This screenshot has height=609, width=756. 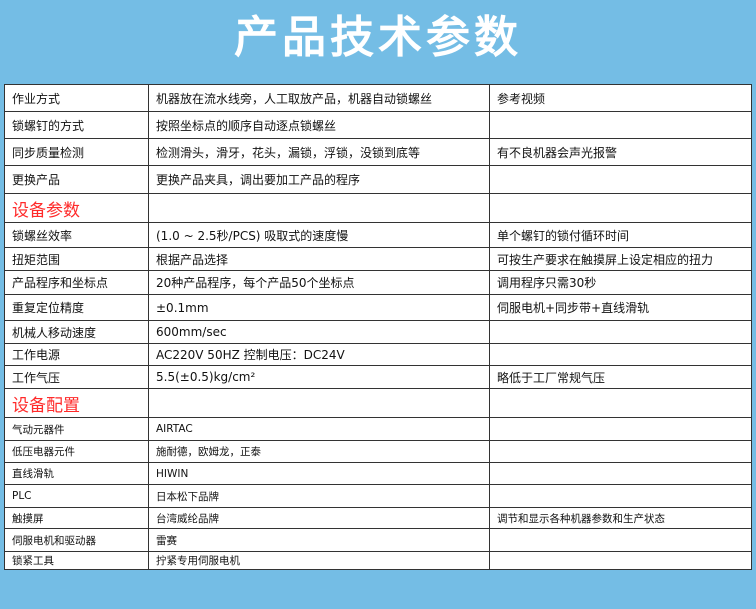 I want to click on table-row: 扭矩范围 根据产品选择 可按生产要求在触摸屏上设定相应的扭力, so click(x=378, y=259).